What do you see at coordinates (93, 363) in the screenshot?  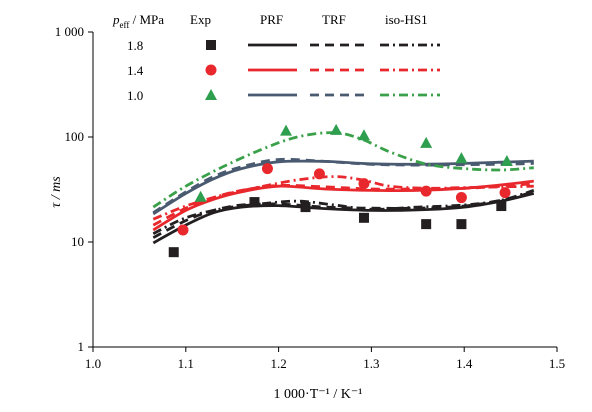 I see `x-tick-label: 1.0` at bounding box center [93, 363].